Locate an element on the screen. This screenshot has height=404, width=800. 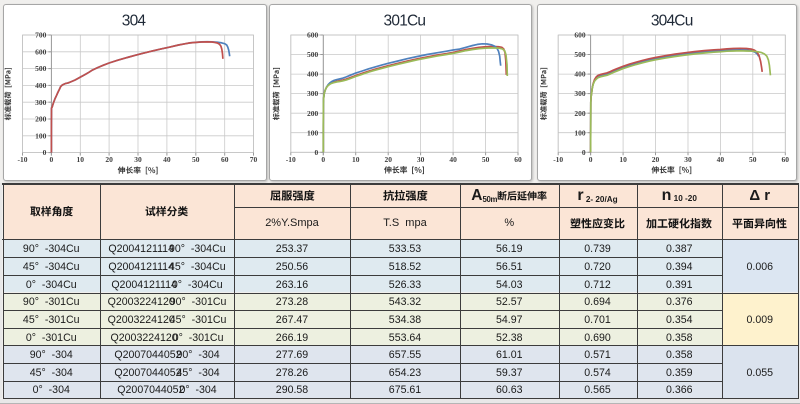
svg-text: 700 is located at coordinates (41, 35).